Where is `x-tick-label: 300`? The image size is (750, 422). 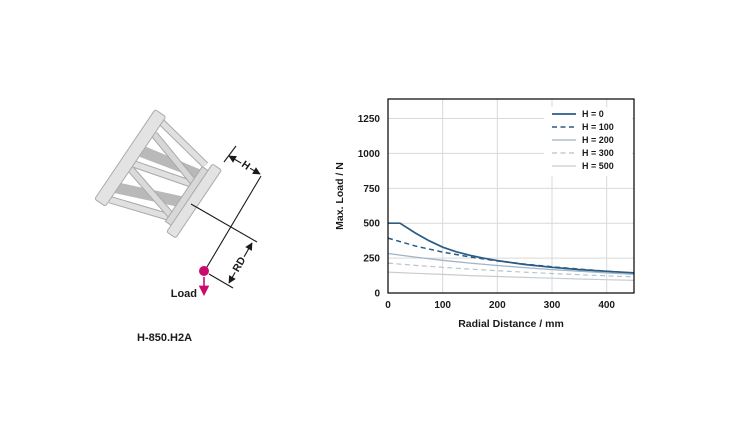 x-tick-label: 300 is located at coordinates (552, 305).